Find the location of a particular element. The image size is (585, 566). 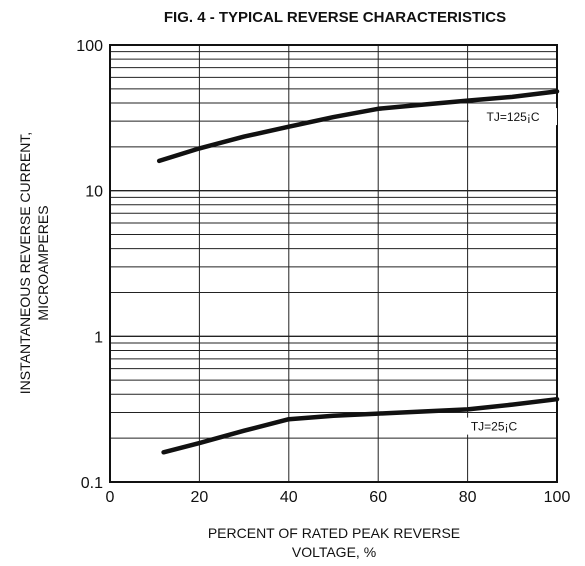

y-tick-label: 0.1 is located at coordinates (92, 483).